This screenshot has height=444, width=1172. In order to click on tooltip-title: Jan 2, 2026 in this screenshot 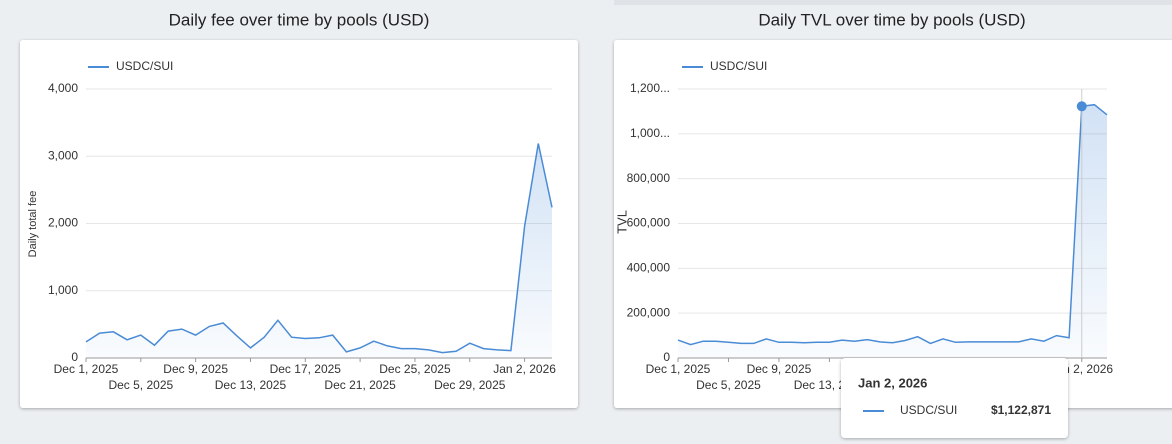, I will do `click(892, 382)`.